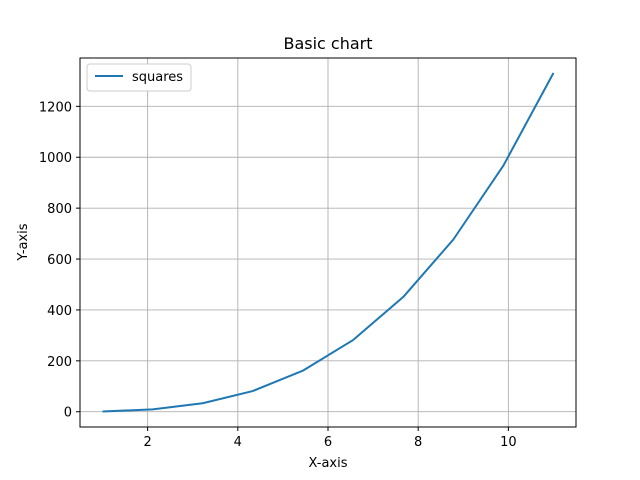 This screenshot has height=480, width=640. I want to click on legend: squares, so click(139, 77).